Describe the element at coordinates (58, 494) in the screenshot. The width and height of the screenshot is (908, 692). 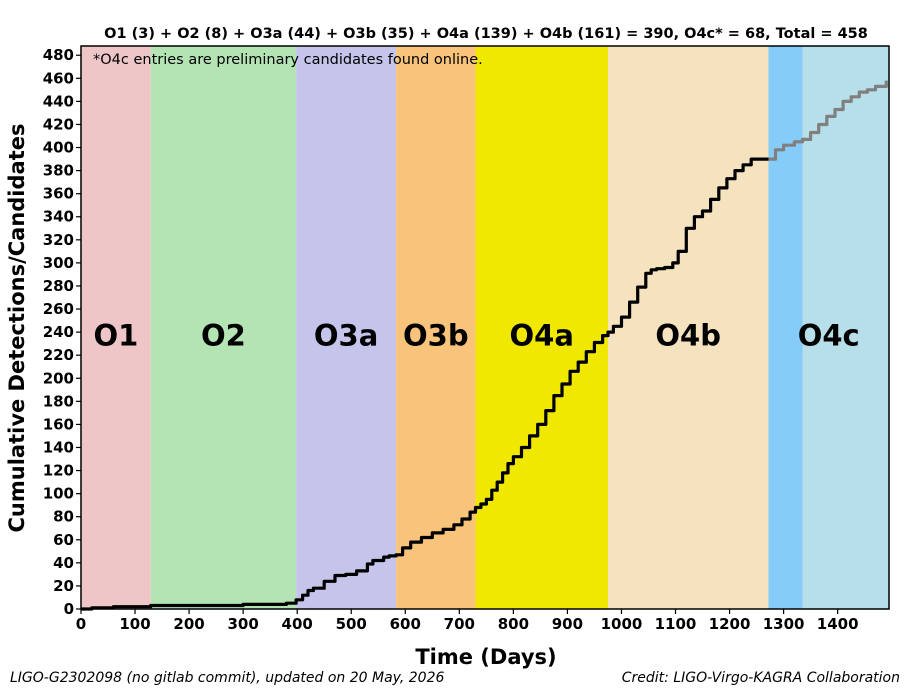
I see `y-tick-label: 100` at that location.